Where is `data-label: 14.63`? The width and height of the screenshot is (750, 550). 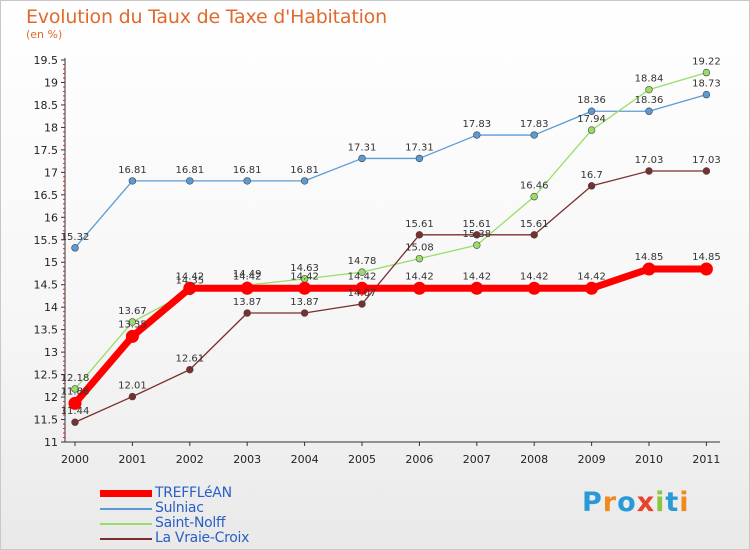
data-label: 14.63 is located at coordinates (304, 268).